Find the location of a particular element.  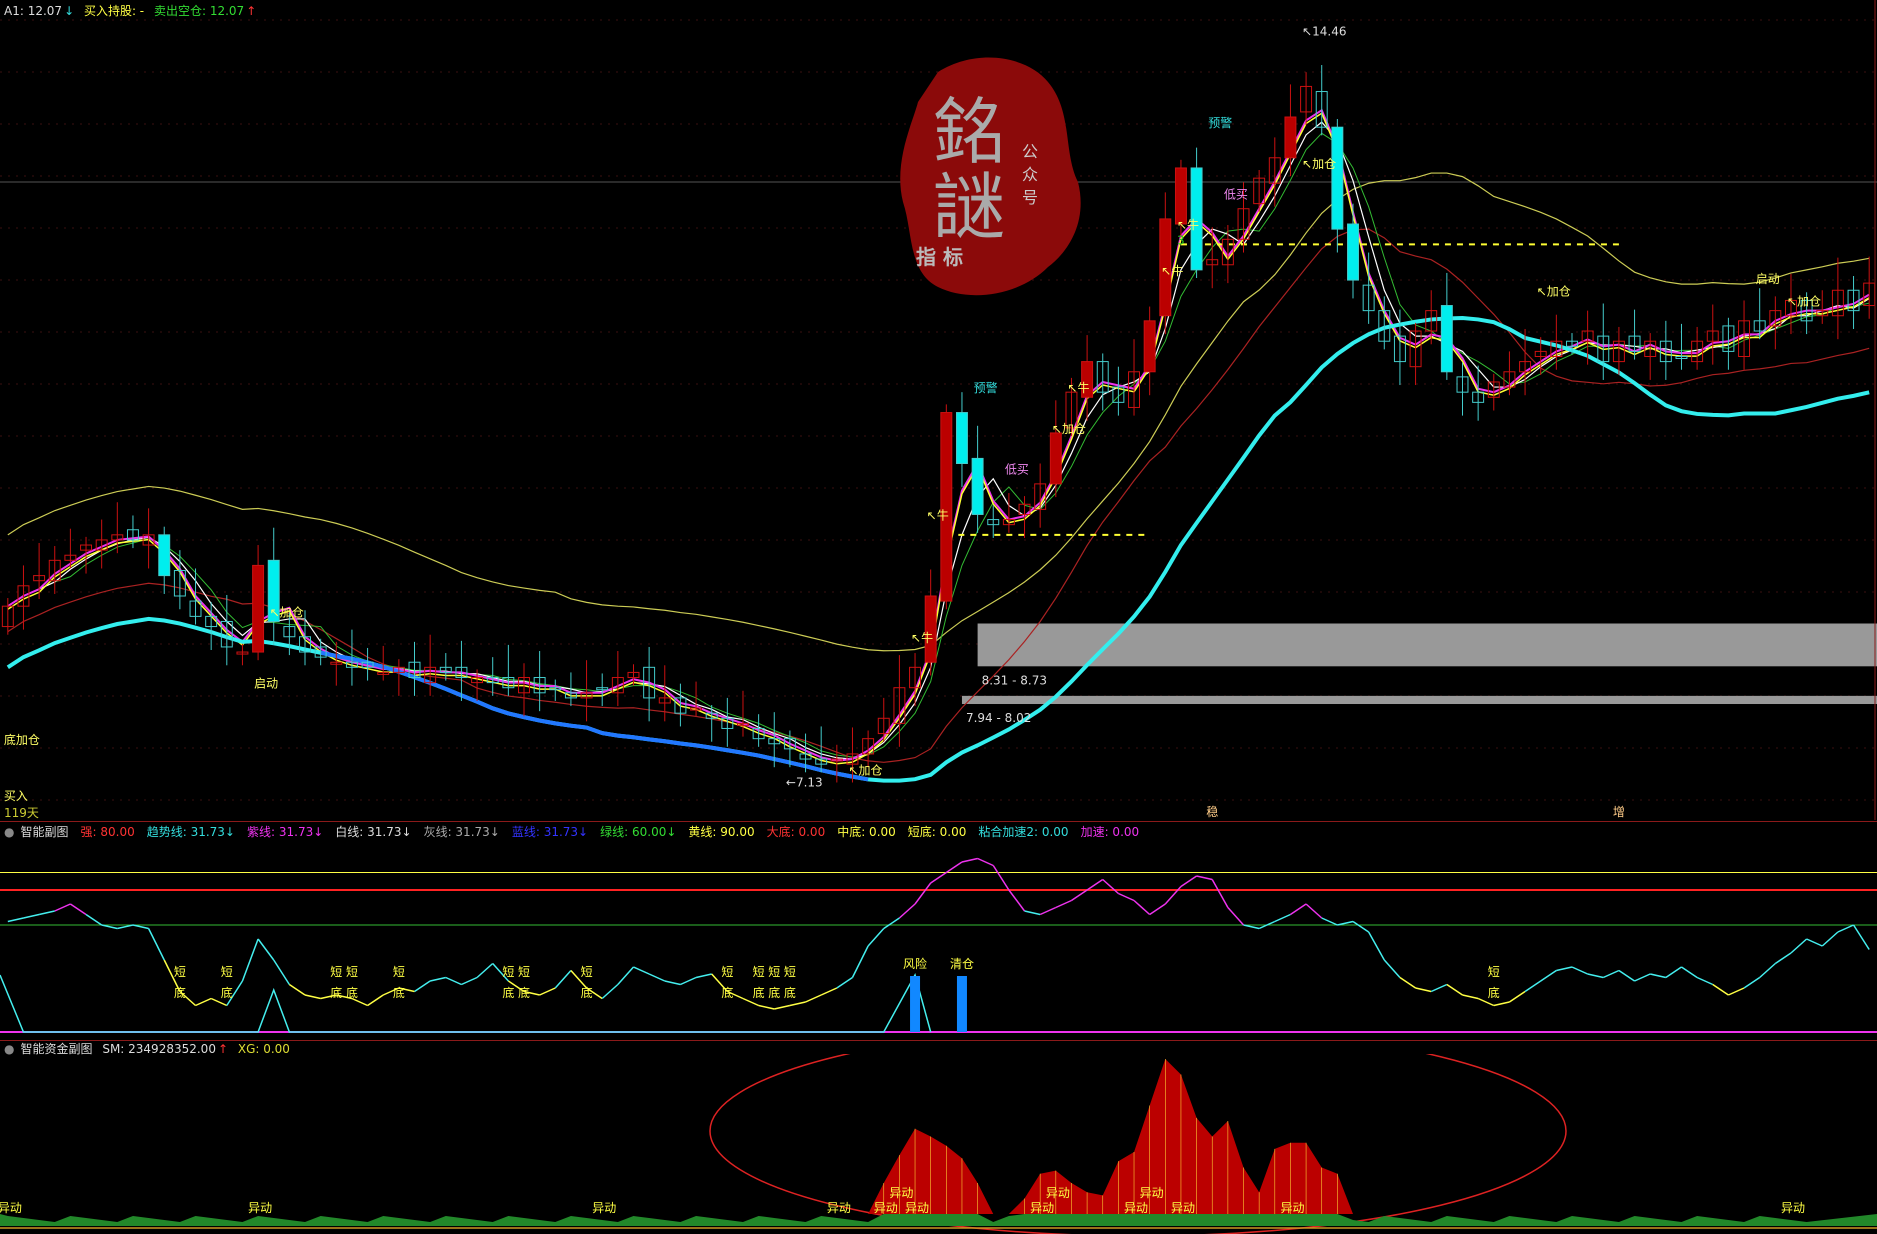

annotation-label: ↖加仓 is located at coordinates (287, 612).